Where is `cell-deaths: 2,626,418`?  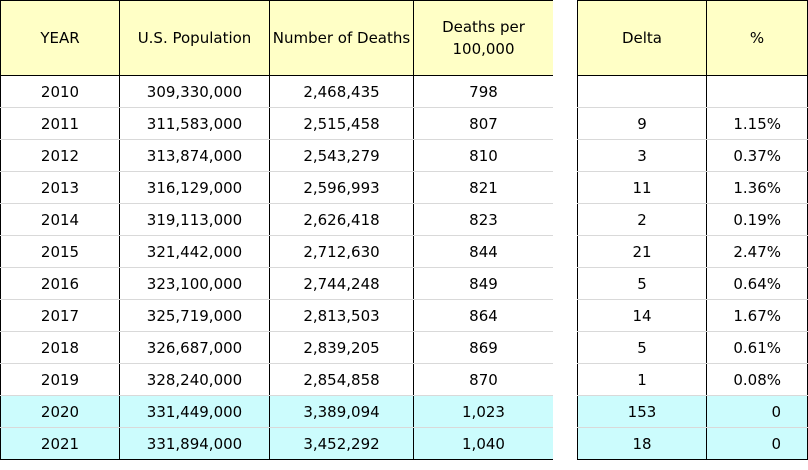 cell-deaths: 2,626,418 is located at coordinates (341, 219).